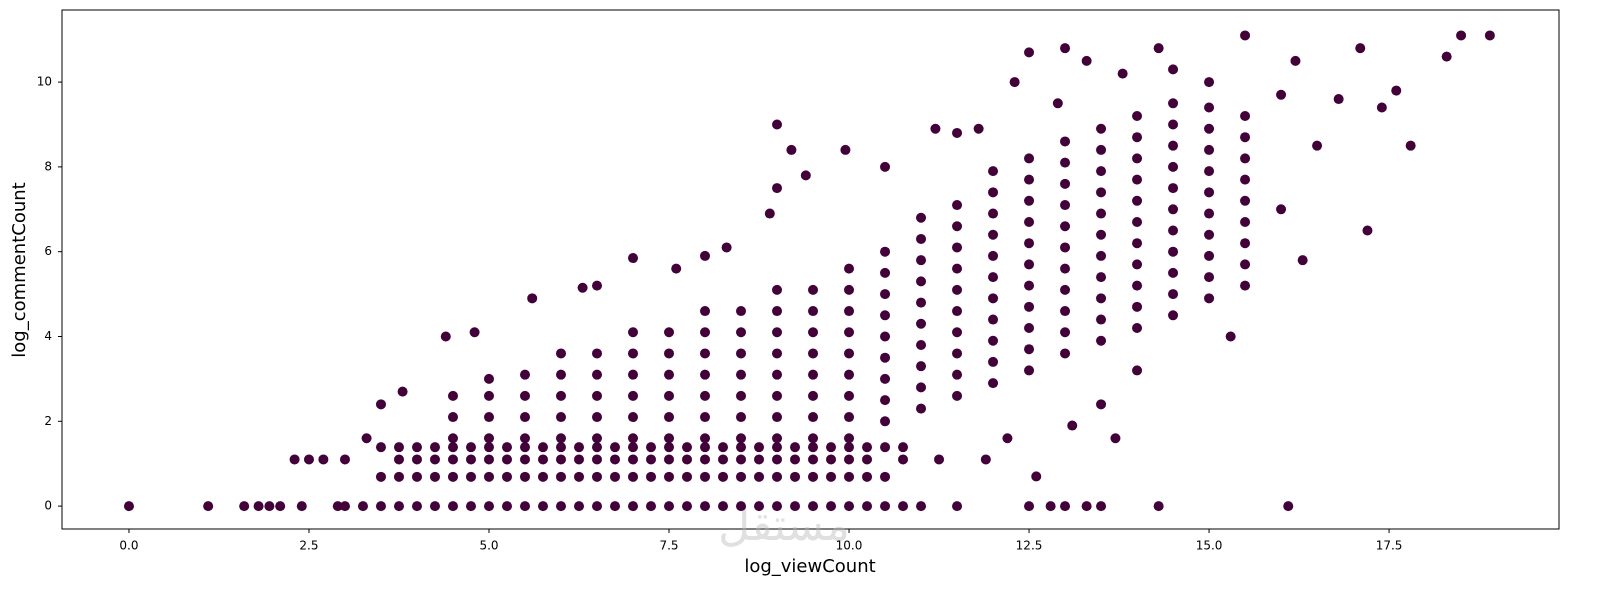 This screenshot has height=609, width=1623. I want to click on x-tick-label: 5.0, so click(488, 546).